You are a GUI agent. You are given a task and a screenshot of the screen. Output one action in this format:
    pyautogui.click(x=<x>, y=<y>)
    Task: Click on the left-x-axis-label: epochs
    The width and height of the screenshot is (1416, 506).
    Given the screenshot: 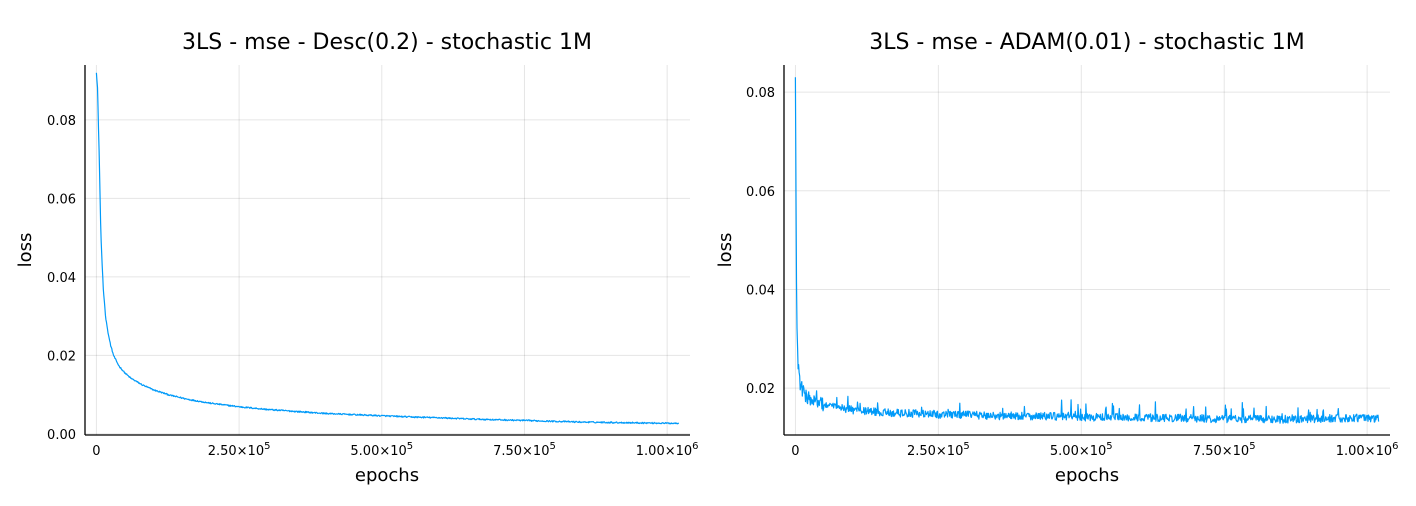 What is the action you would take?
    pyautogui.click(x=387, y=475)
    